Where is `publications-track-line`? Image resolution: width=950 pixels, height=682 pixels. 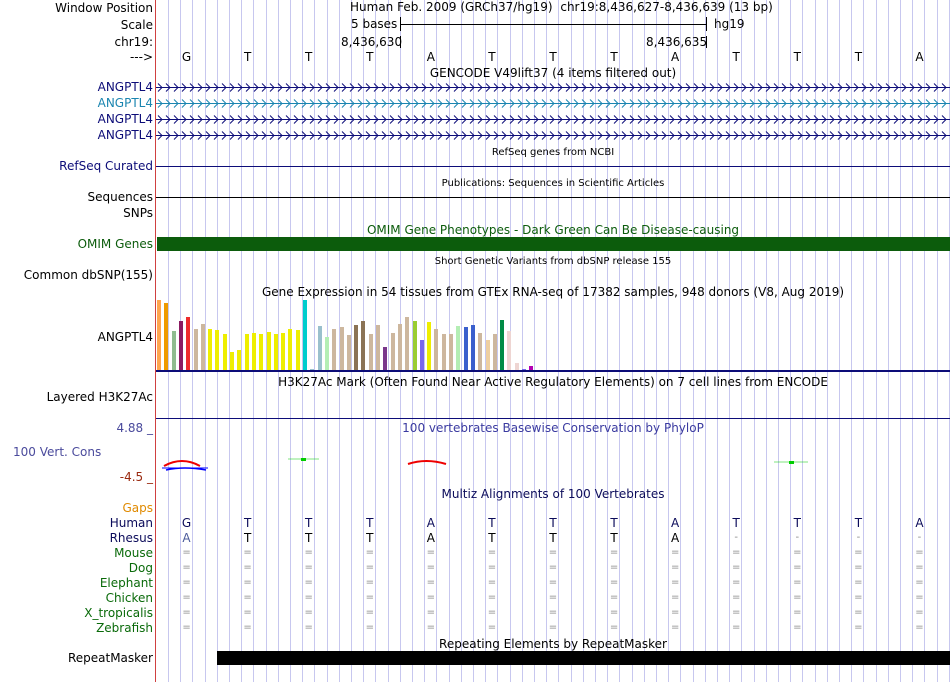
publications-track-line is located at coordinates (553, 197).